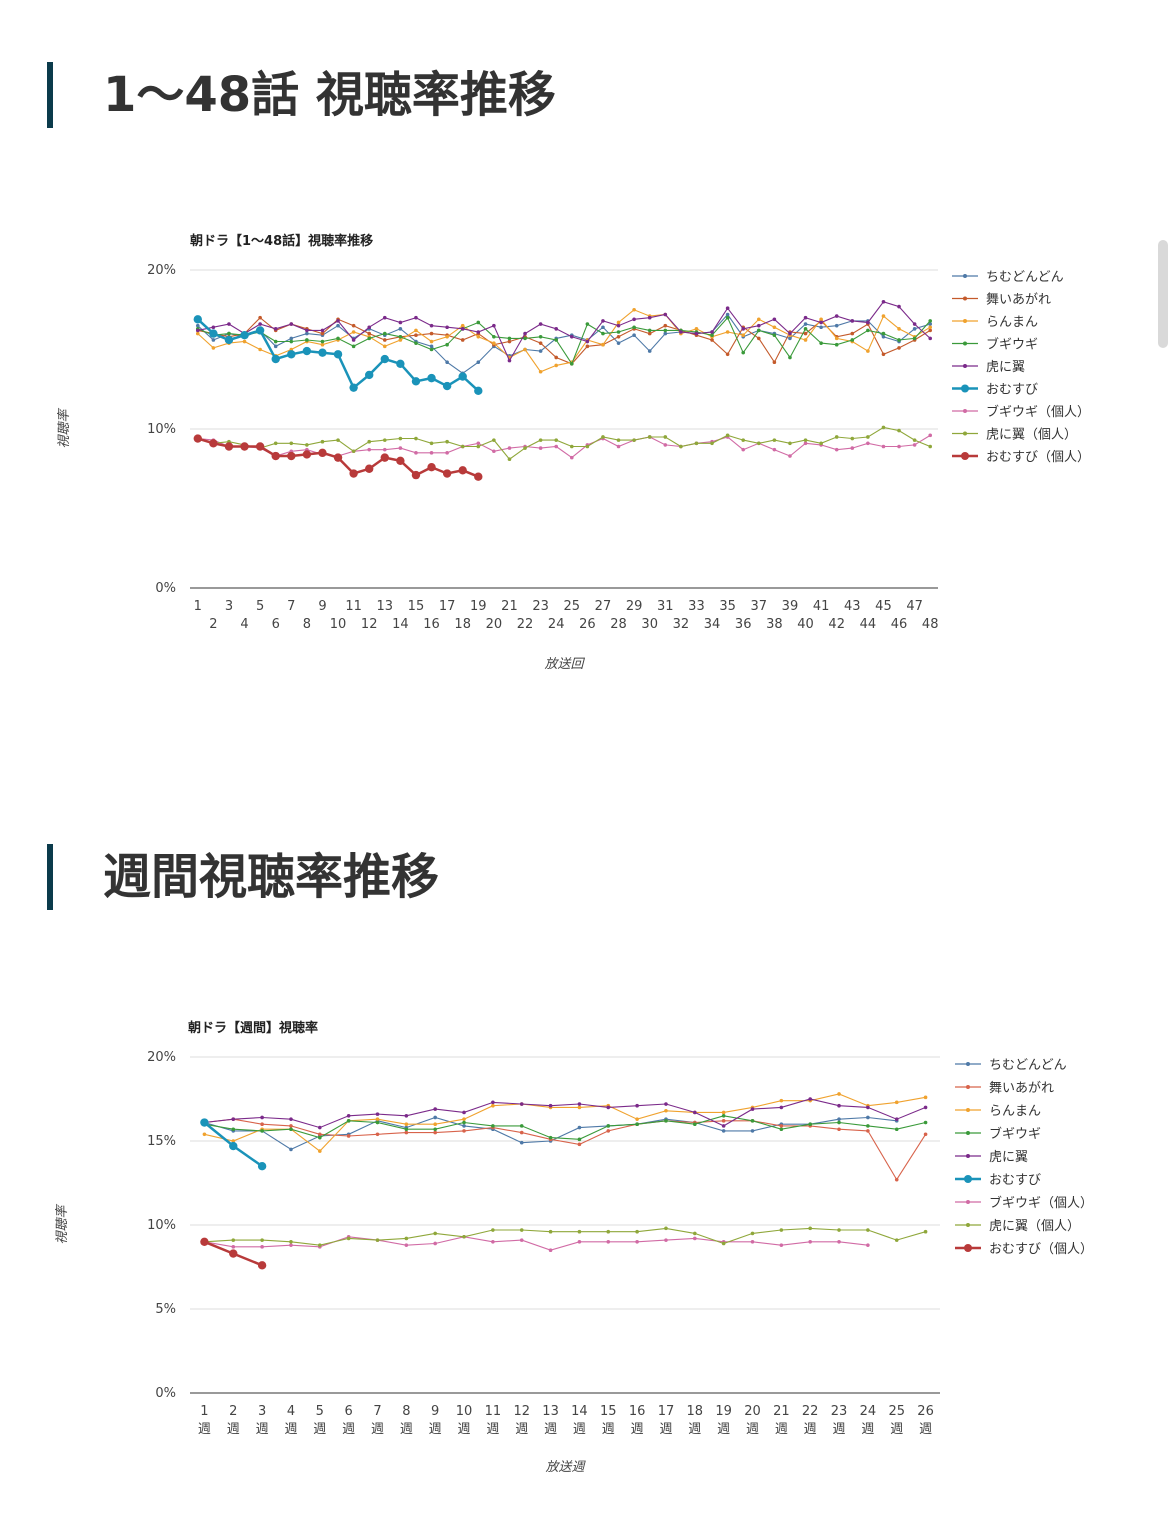  Describe the element at coordinates (1005, 367) in the screenshot. I see `legend-label: 虎に翼` at that location.